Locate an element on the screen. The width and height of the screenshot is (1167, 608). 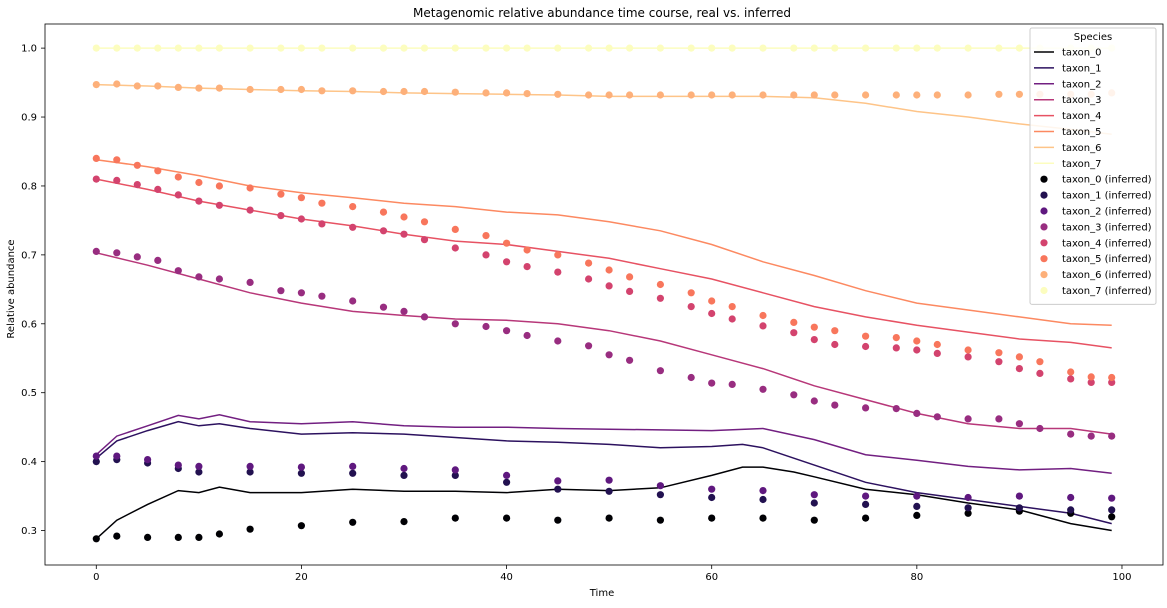
legend-item-taxon-7-inferred: taxon_7 (inferred) is located at coordinates (1096, 291).